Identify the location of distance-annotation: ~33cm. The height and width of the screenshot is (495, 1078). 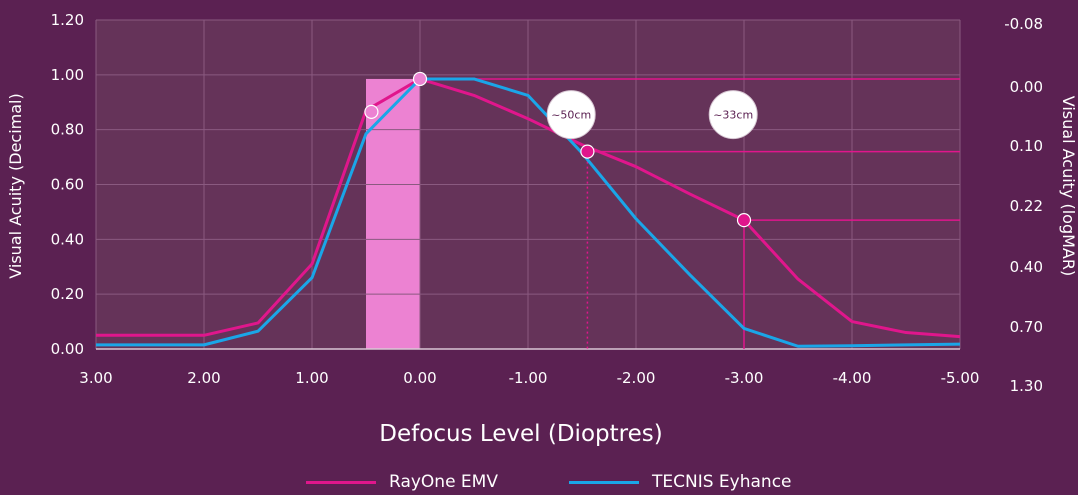
(733, 115).